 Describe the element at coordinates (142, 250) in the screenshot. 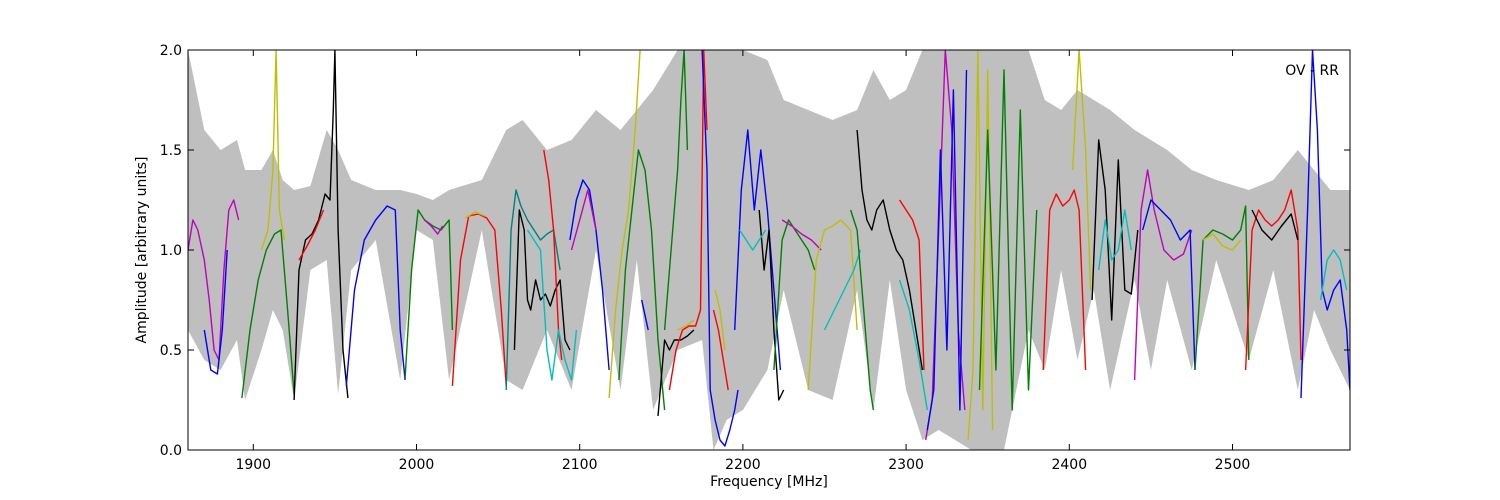

I see `y-axis-title: Amplitude [arbitrary units]` at that location.